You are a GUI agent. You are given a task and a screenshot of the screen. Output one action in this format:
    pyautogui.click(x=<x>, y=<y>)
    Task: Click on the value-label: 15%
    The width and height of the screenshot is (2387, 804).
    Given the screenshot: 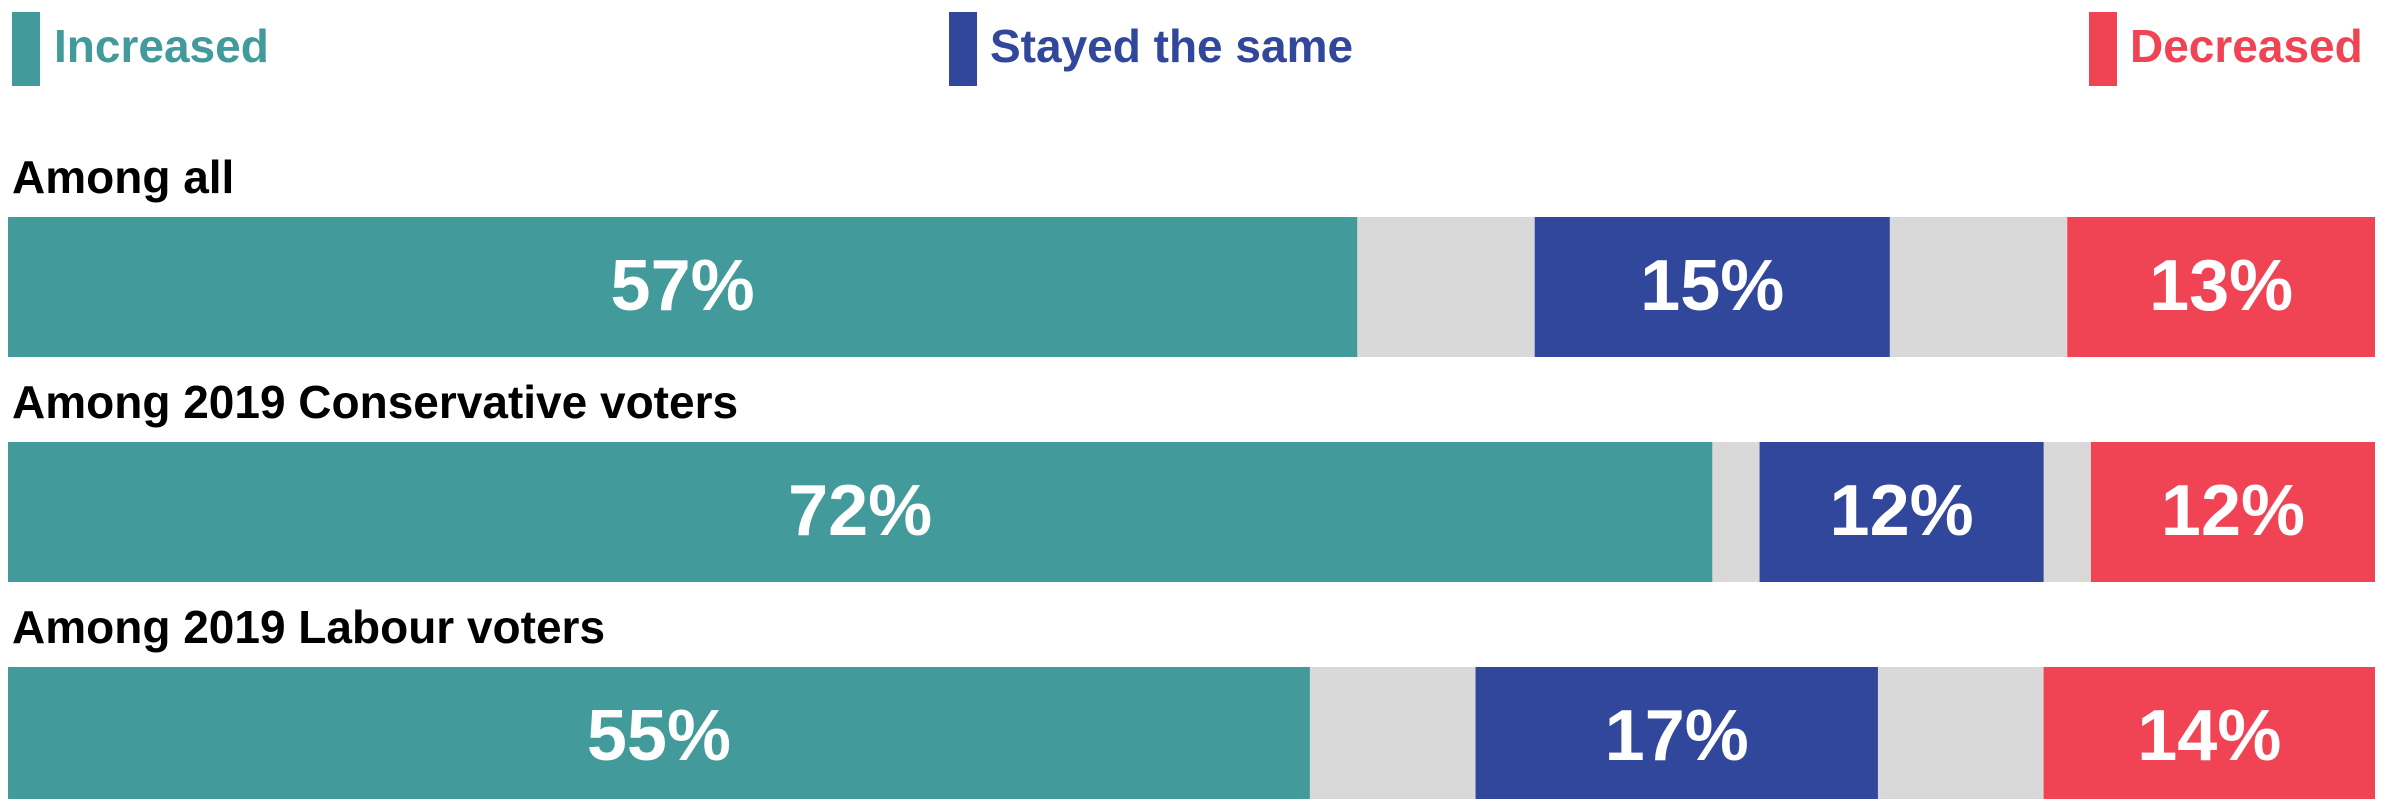 What is the action you would take?
    pyautogui.click(x=1712, y=286)
    